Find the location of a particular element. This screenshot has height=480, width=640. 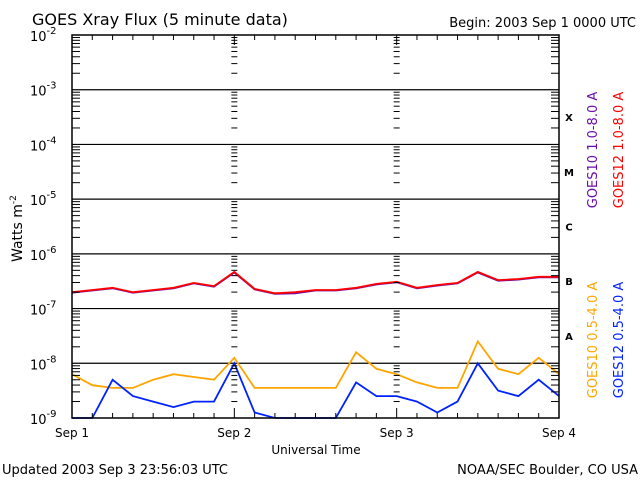

flare-class-label: B is located at coordinates (569, 282).